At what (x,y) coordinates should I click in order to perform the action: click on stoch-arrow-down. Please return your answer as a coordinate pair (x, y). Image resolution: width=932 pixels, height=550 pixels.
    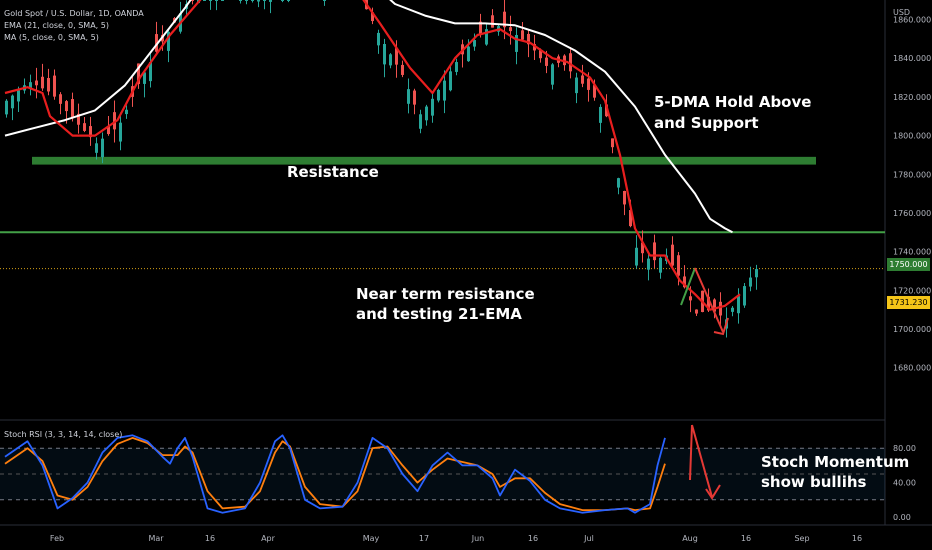
    Looking at the image, I should click on (702, 461).